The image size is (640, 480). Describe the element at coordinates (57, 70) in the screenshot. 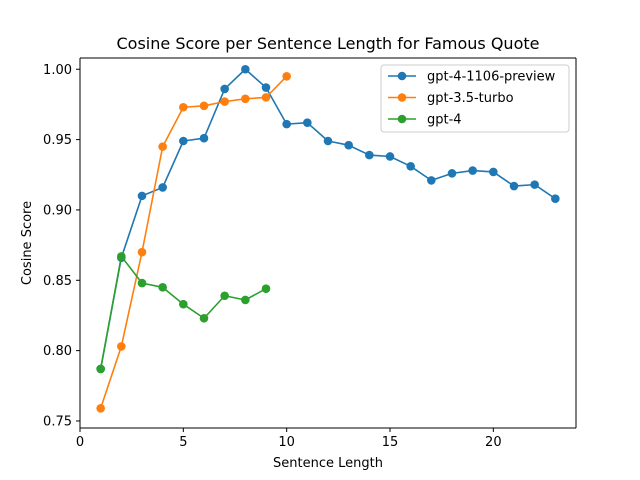

I see `y-tick-label: 1.00` at that location.